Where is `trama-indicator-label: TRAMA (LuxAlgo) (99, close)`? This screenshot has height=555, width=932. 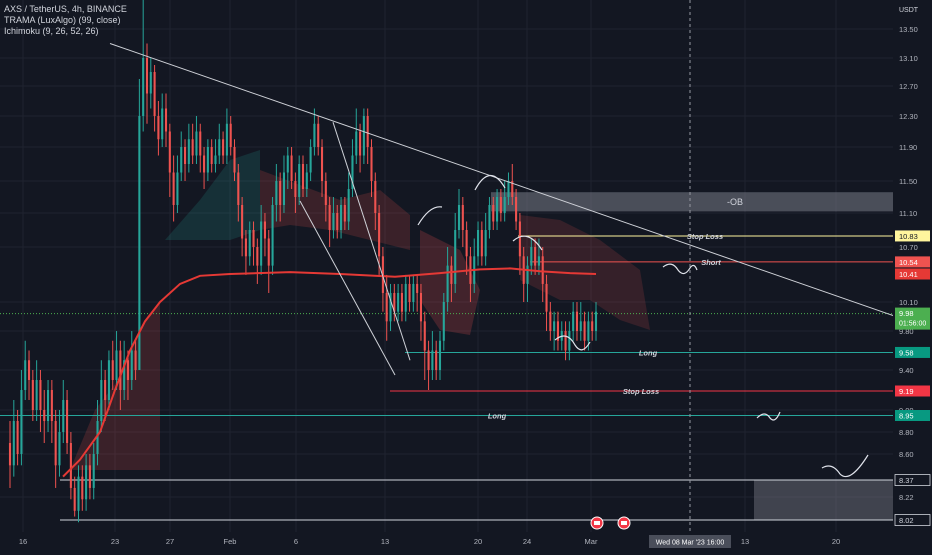
trama-indicator-label: TRAMA (LuxAlgo) (99, close) is located at coordinates (62, 20).